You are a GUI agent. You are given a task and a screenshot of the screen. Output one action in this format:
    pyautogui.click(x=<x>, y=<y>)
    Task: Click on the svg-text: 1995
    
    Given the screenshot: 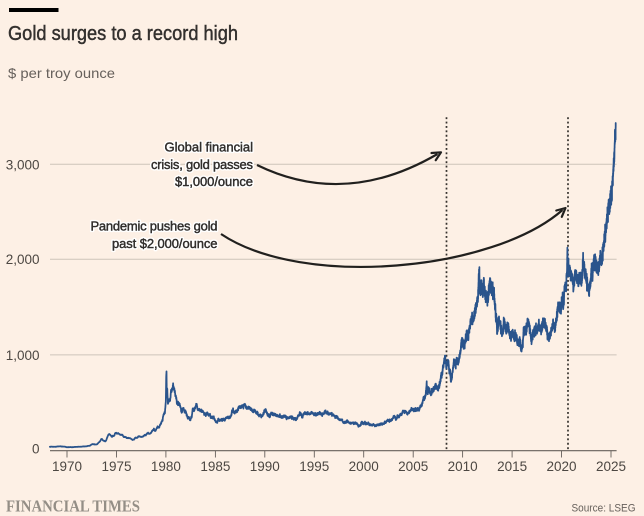 What is the action you would take?
    pyautogui.click(x=314, y=466)
    